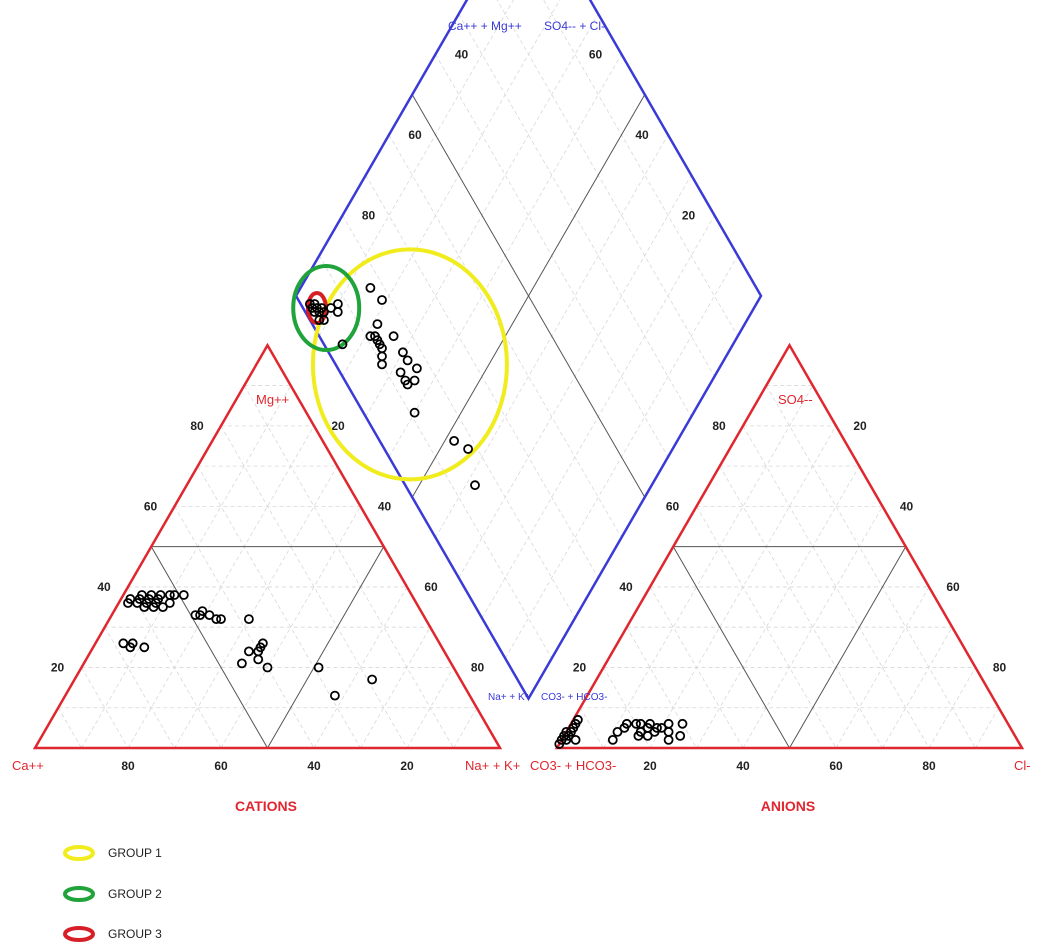 The width and height of the screenshot is (1040, 942). Describe the element at coordinates (795, 399) in the screenshot. I see `anion-top-vertex-label: SO4--` at that location.